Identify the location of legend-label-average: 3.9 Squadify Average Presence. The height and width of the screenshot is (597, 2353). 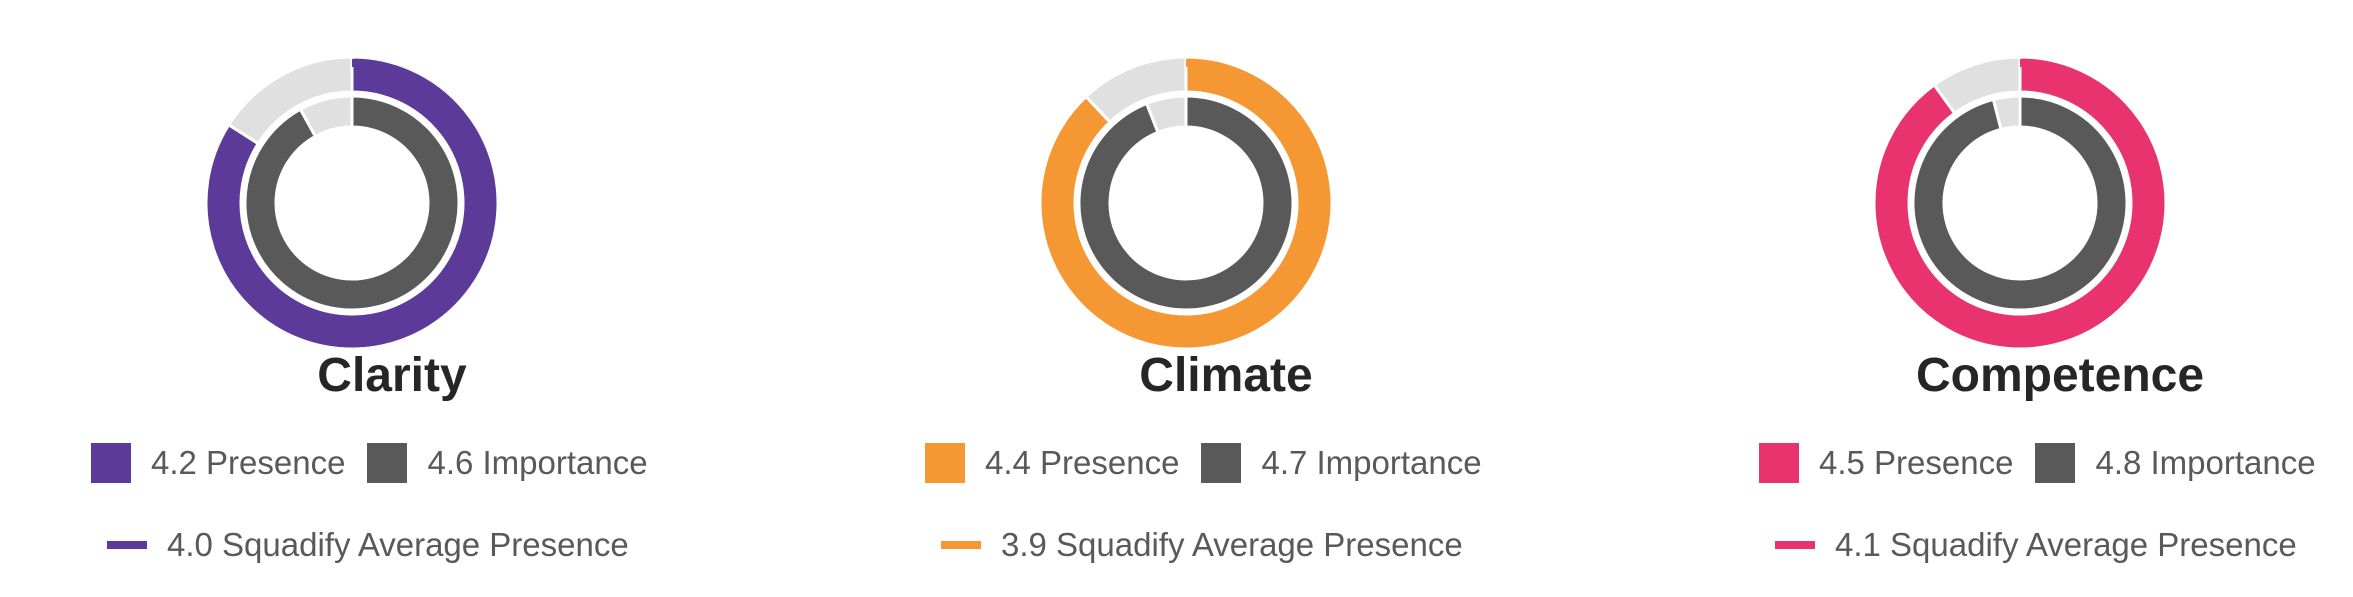
(1232, 544).